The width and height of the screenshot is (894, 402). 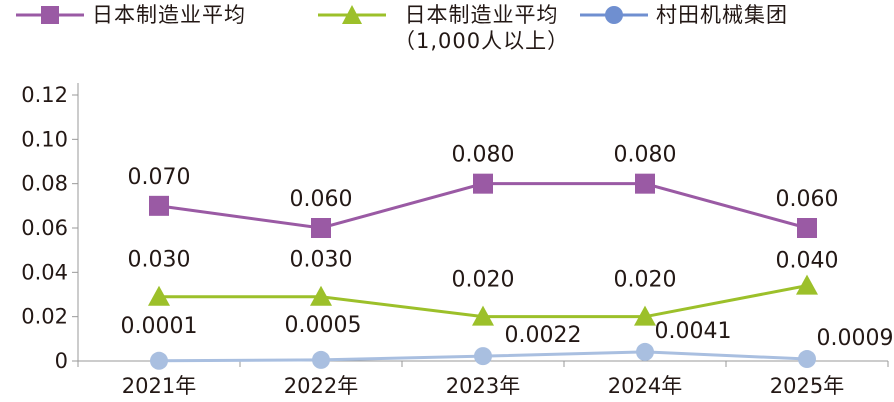 What do you see at coordinates (482, 41) in the screenshot?
I see `legend-label-line2: （1,000人以上）` at bounding box center [482, 41].